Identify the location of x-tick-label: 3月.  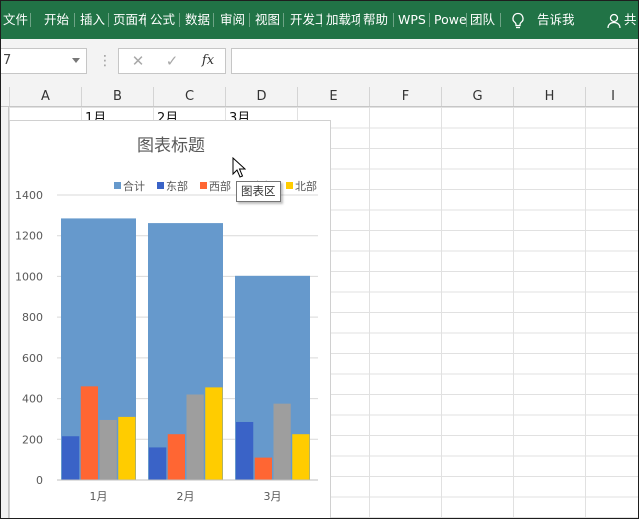
(273, 496).